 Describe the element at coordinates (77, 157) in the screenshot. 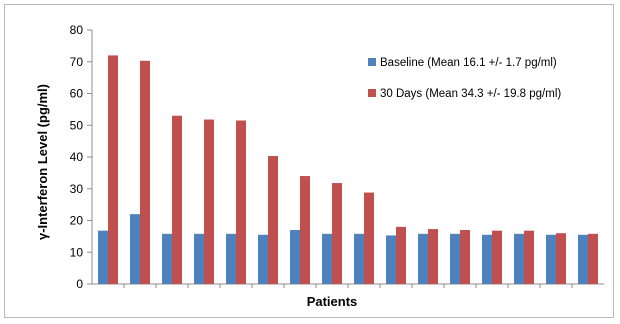

I see `y-tick-label: 40` at that location.